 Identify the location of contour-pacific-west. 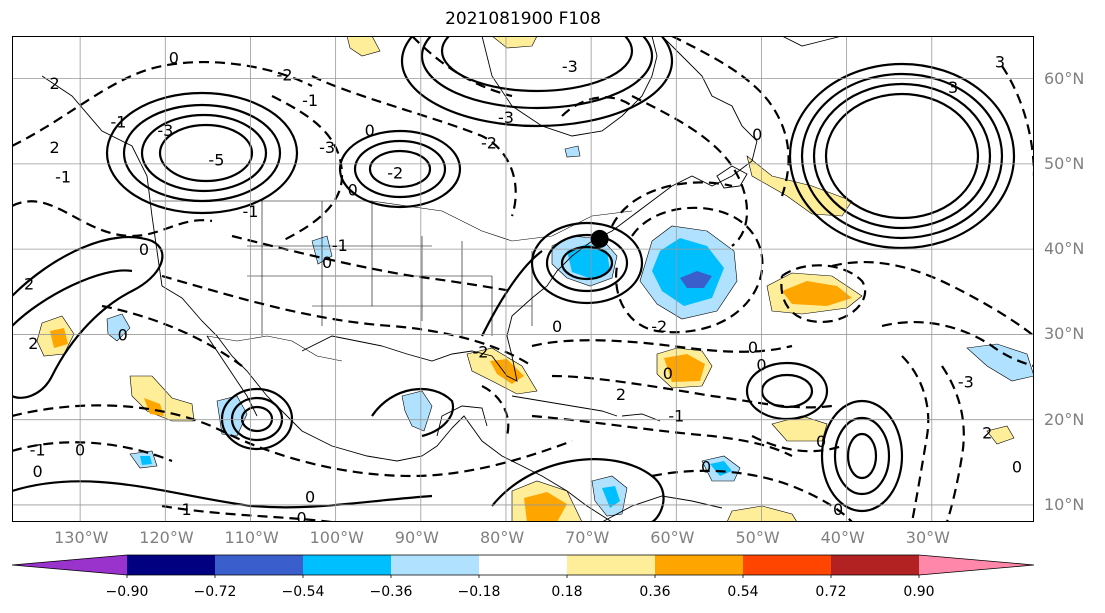
(88, 317).